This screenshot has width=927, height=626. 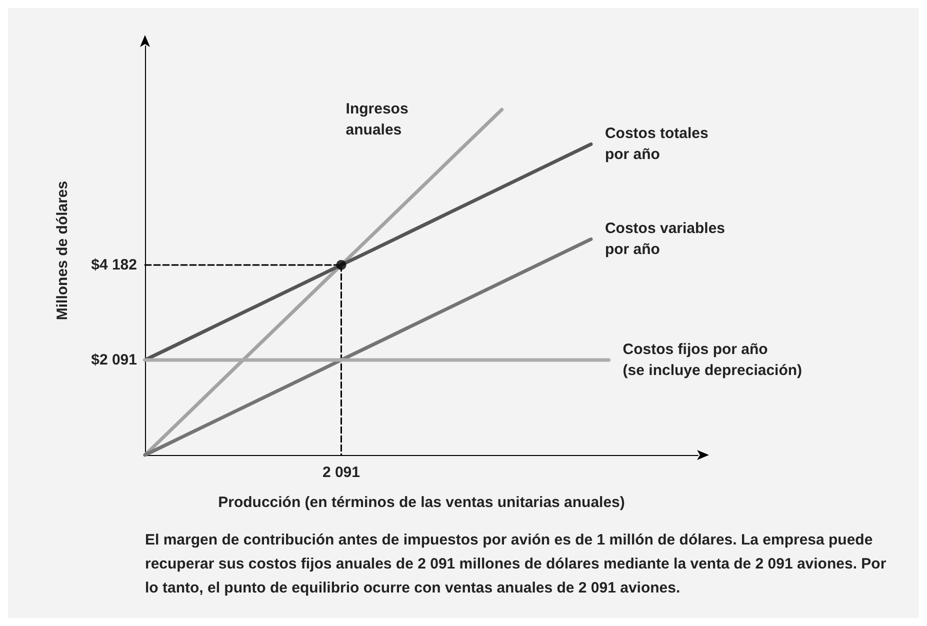 What do you see at coordinates (114, 265) in the screenshot?
I see `y-tick-label: $4 182` at bounding box center [114, 265].